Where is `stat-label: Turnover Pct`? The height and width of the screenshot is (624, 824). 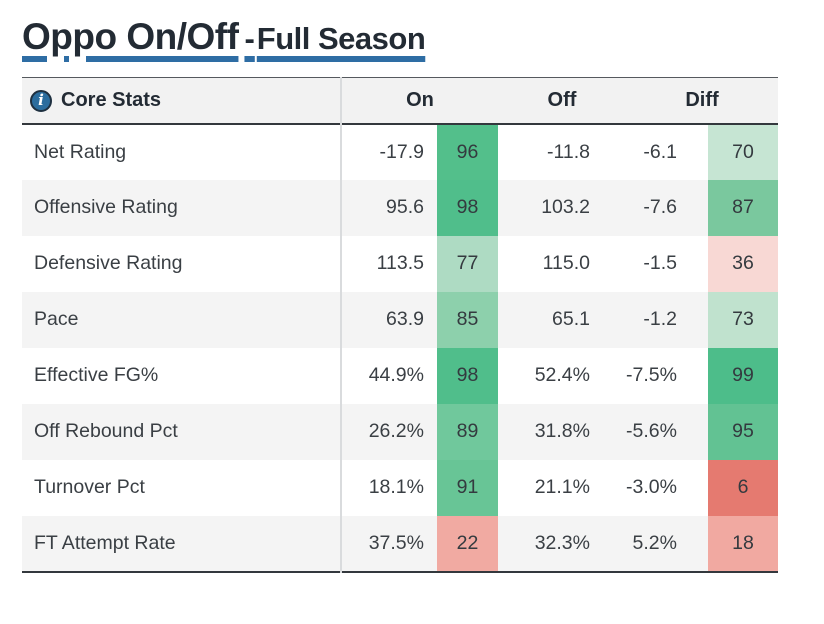
stat-label: Turnover Pct is located at coordinates (89, 487).